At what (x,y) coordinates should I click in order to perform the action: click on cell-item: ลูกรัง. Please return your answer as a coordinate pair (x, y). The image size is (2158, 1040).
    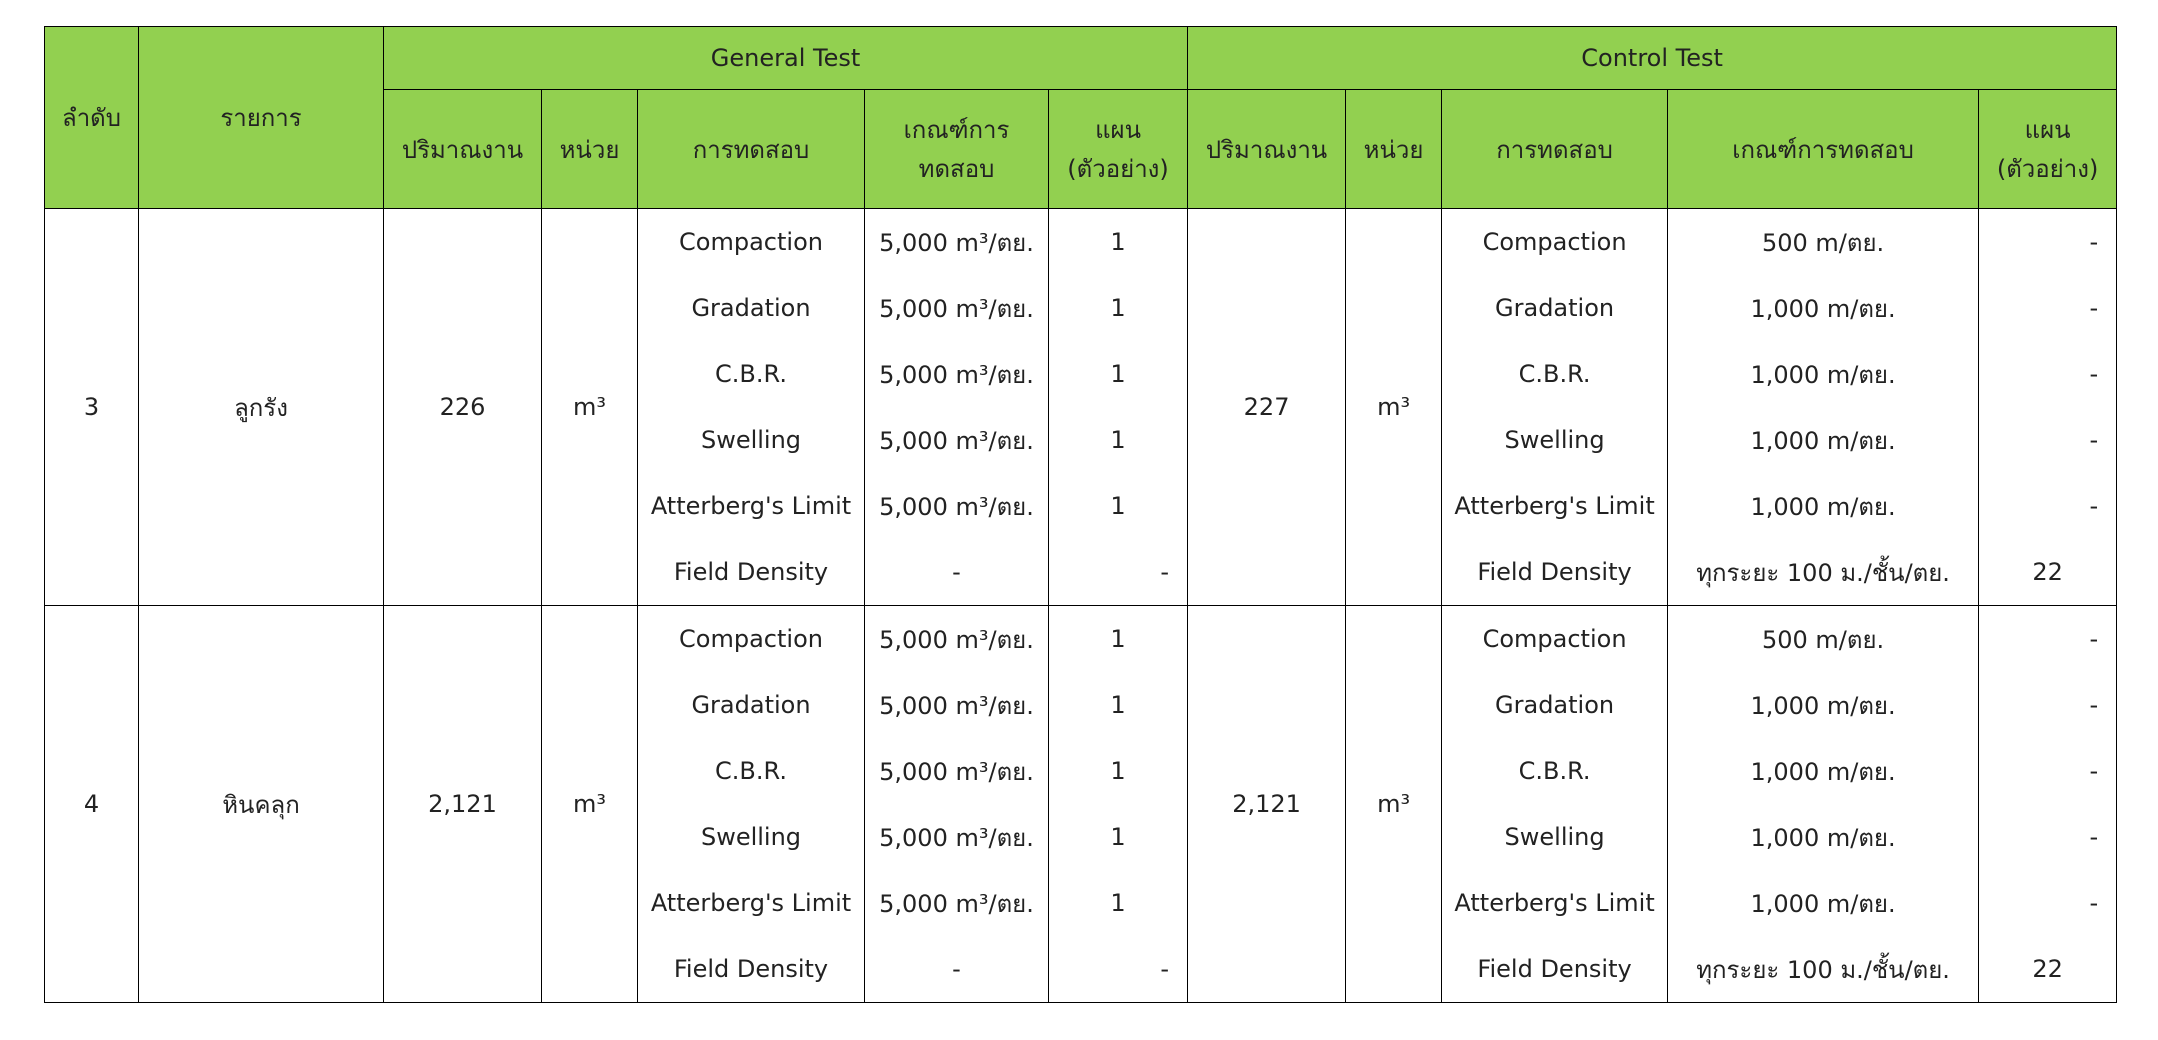
    Looking at the image, I should click on (261, 407).